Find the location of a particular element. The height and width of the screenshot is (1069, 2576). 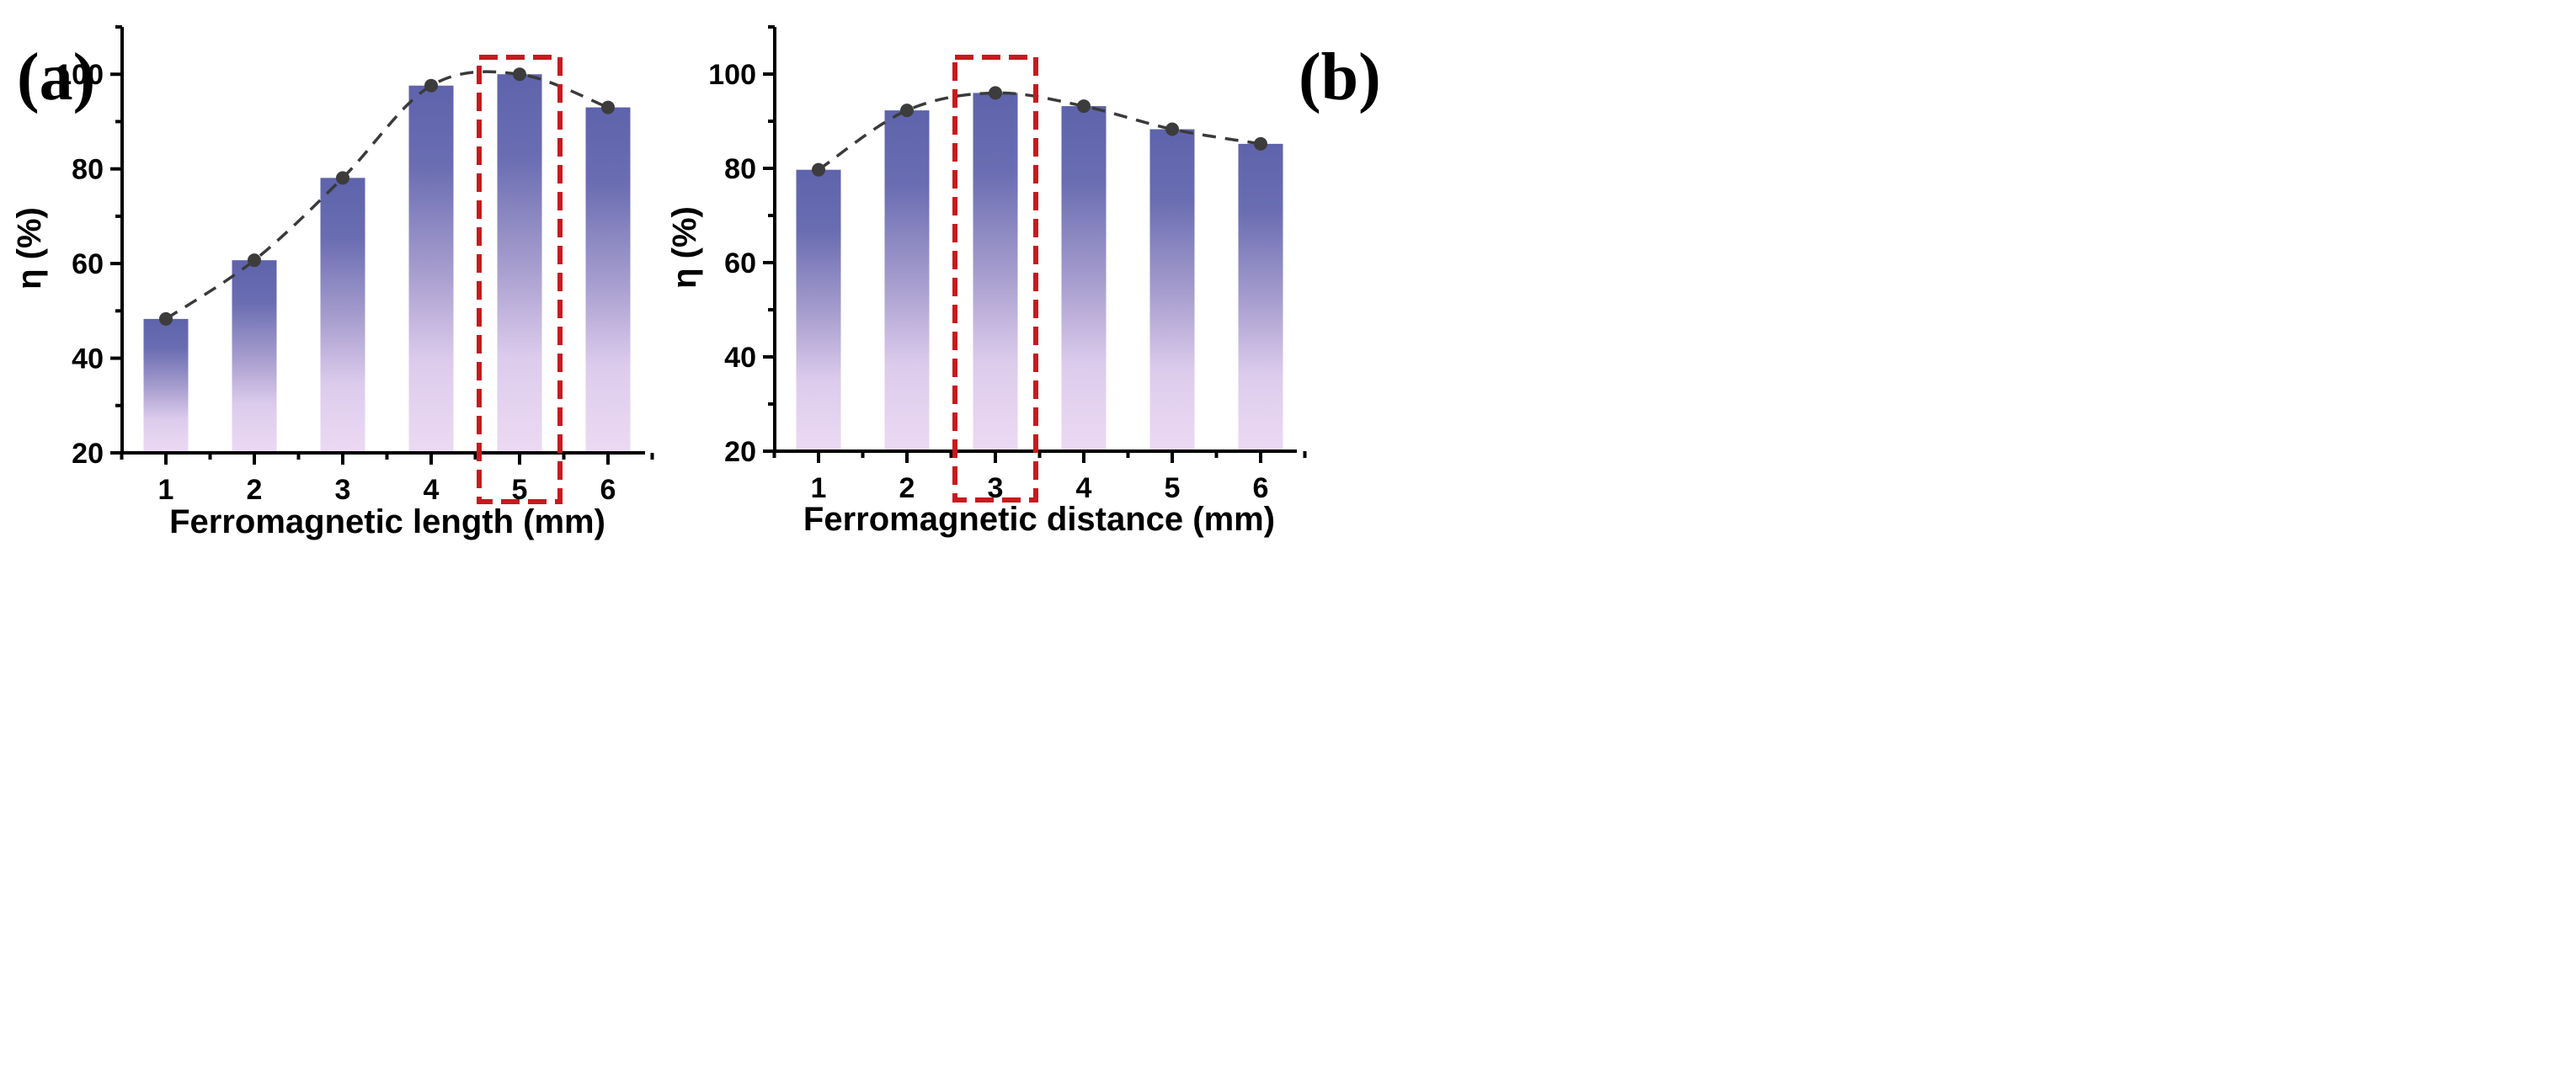

x-tick-label-a: 1 is located at coordinates (166, 490).